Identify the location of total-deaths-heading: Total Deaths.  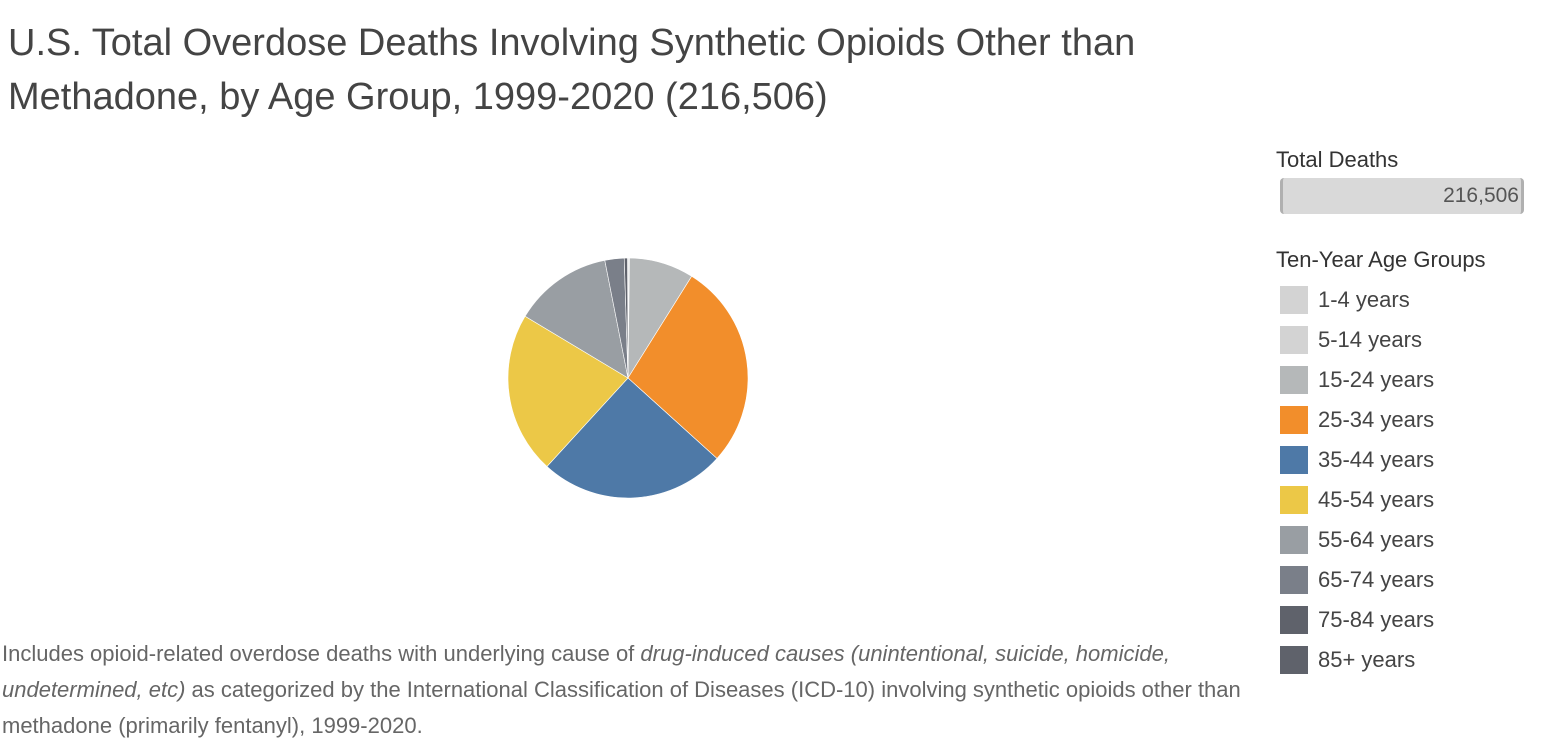
(1414, 160).